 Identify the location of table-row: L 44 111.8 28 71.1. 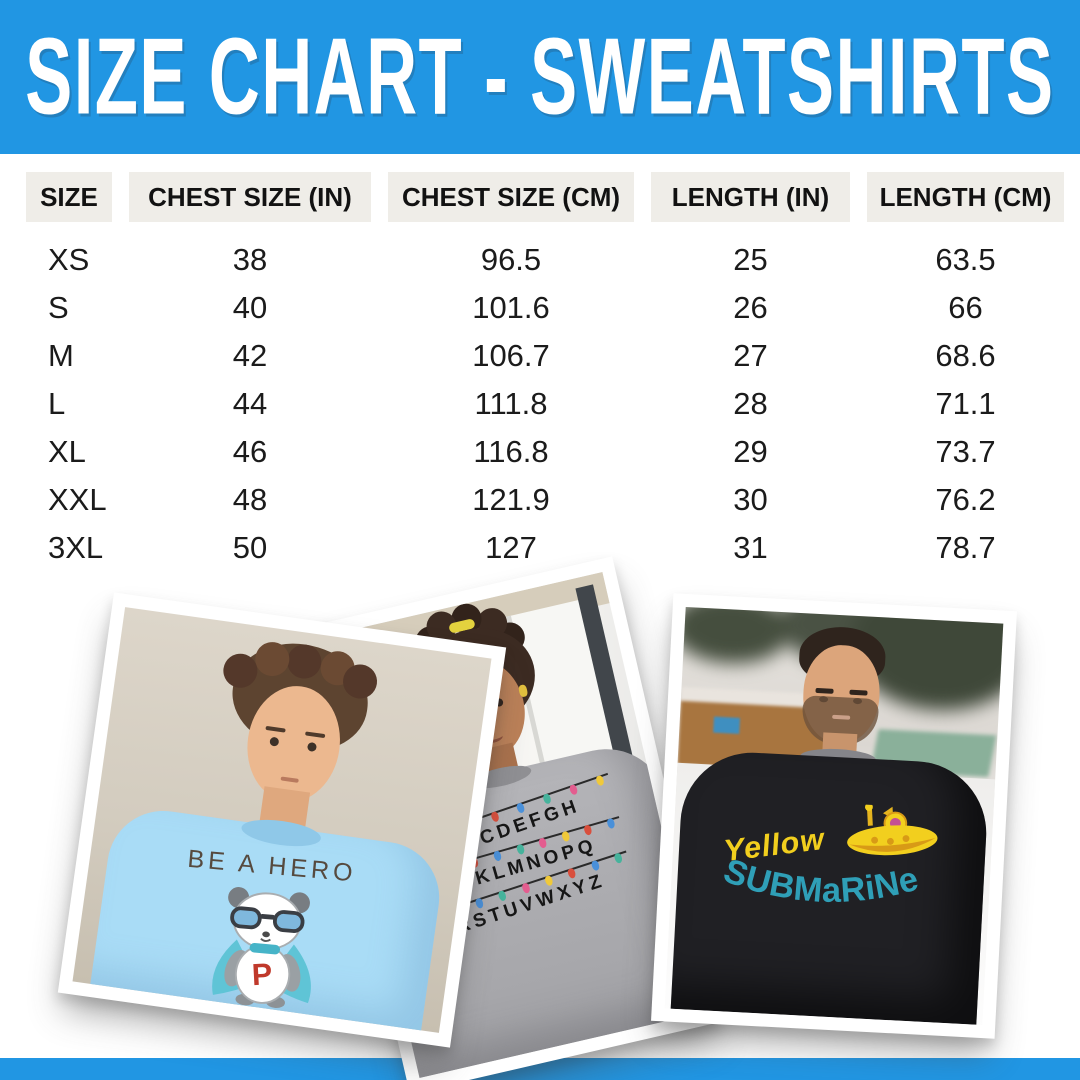
(546, 404).